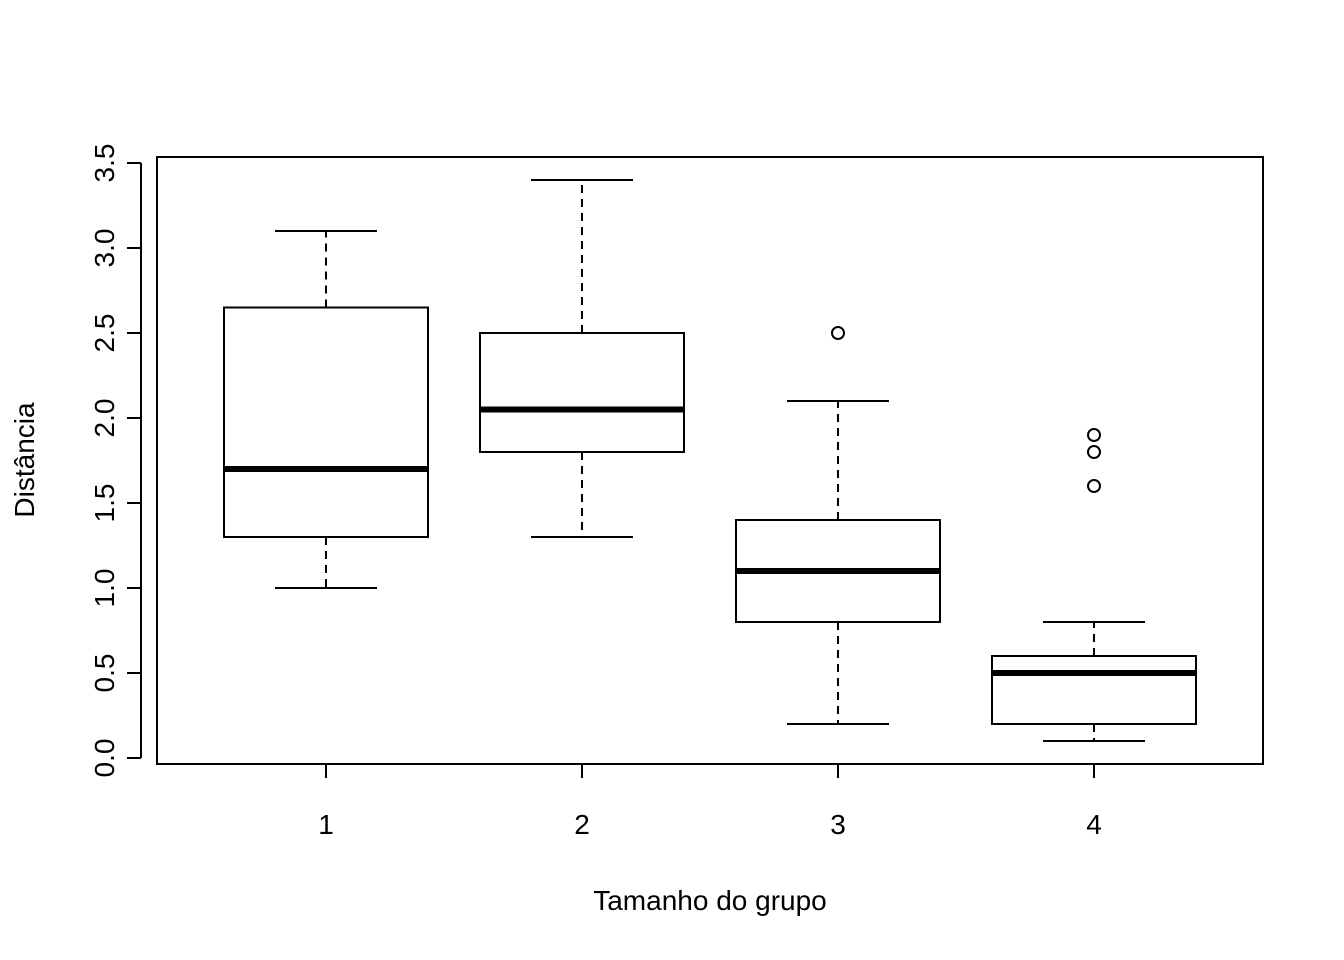 The image size is (1344, 960). Describe the element at coordinates (104, 418) in the screenshot. I see `y-tick-label: 2.0` at that location.